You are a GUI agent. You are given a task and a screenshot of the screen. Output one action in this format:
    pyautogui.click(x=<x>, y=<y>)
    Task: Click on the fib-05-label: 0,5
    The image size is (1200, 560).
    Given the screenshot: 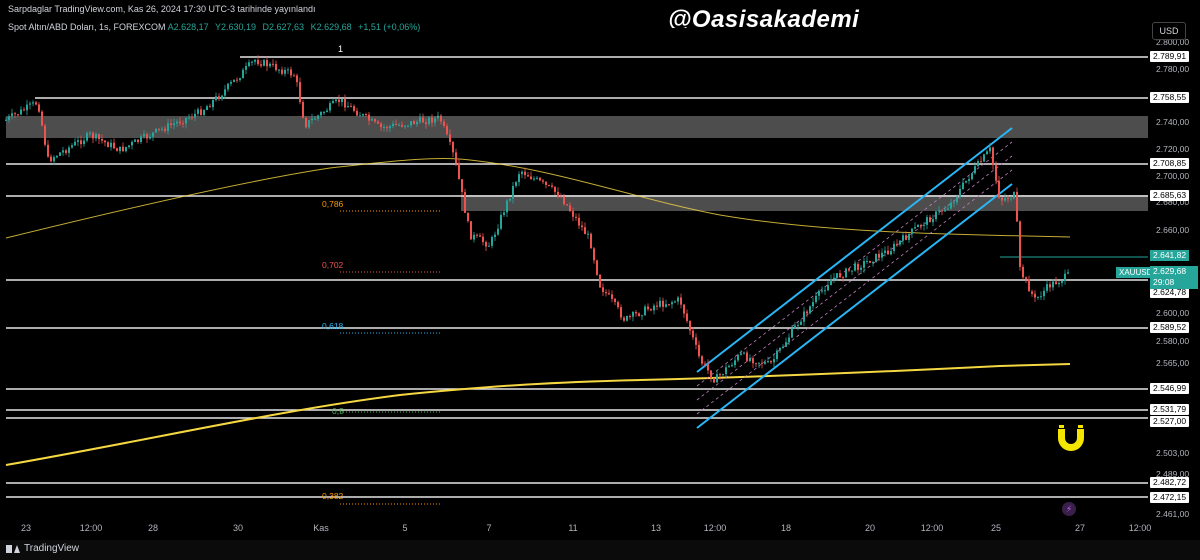 What is the action you would take?
    pyautogui.click(x=338, y=411)
    